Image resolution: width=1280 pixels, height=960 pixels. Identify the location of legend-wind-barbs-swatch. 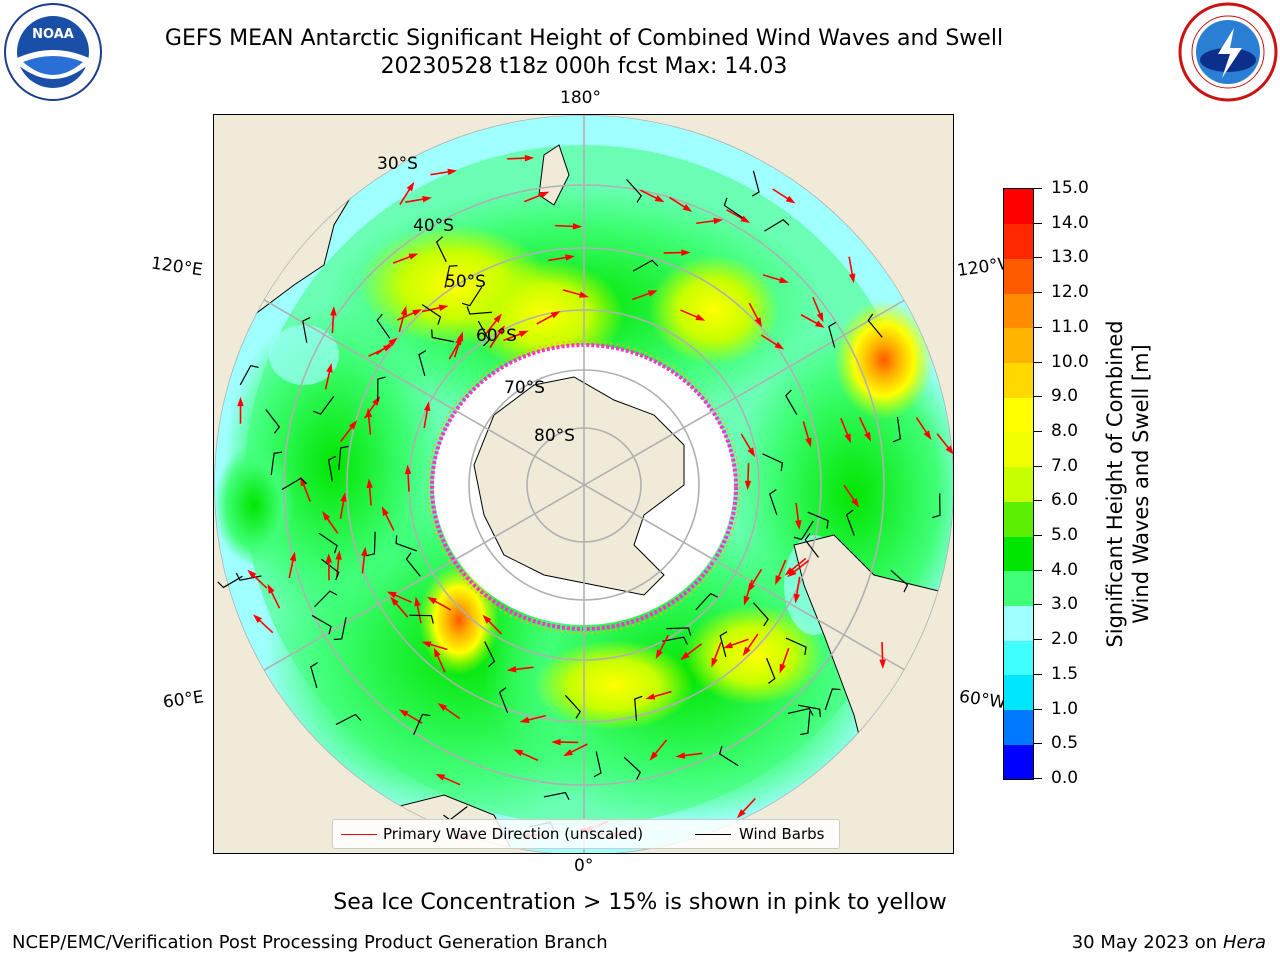
(713, 834).